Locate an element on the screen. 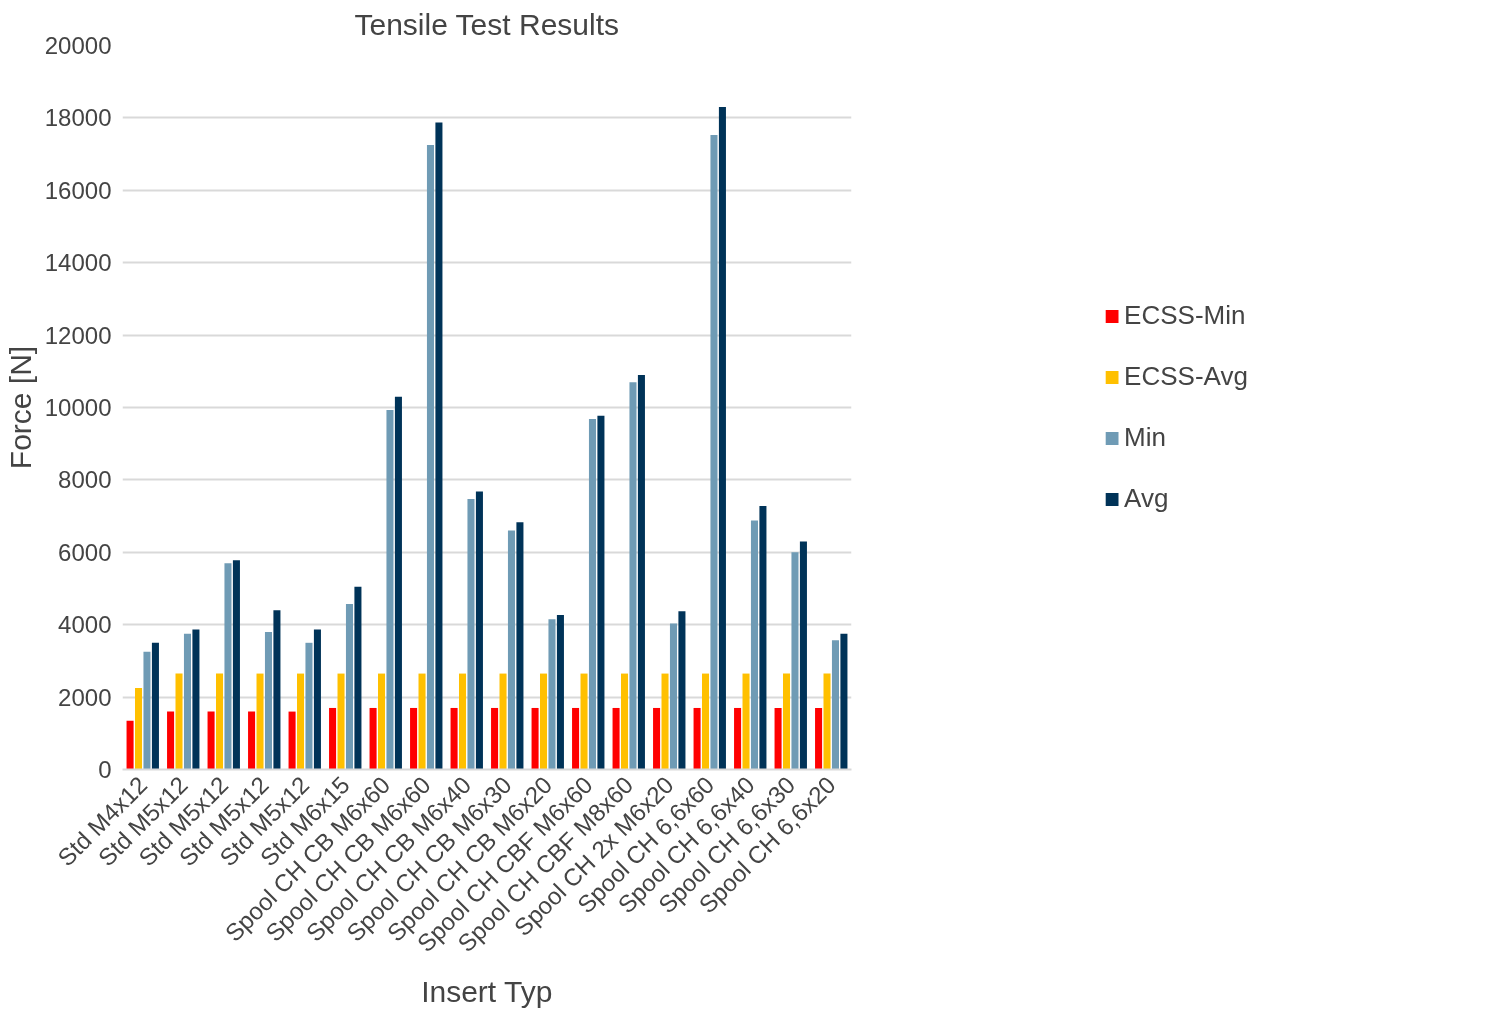 This screenshot has height=1014, width=1501. legend-label: ECSS-Avg is located at coordinates (1186, 376).